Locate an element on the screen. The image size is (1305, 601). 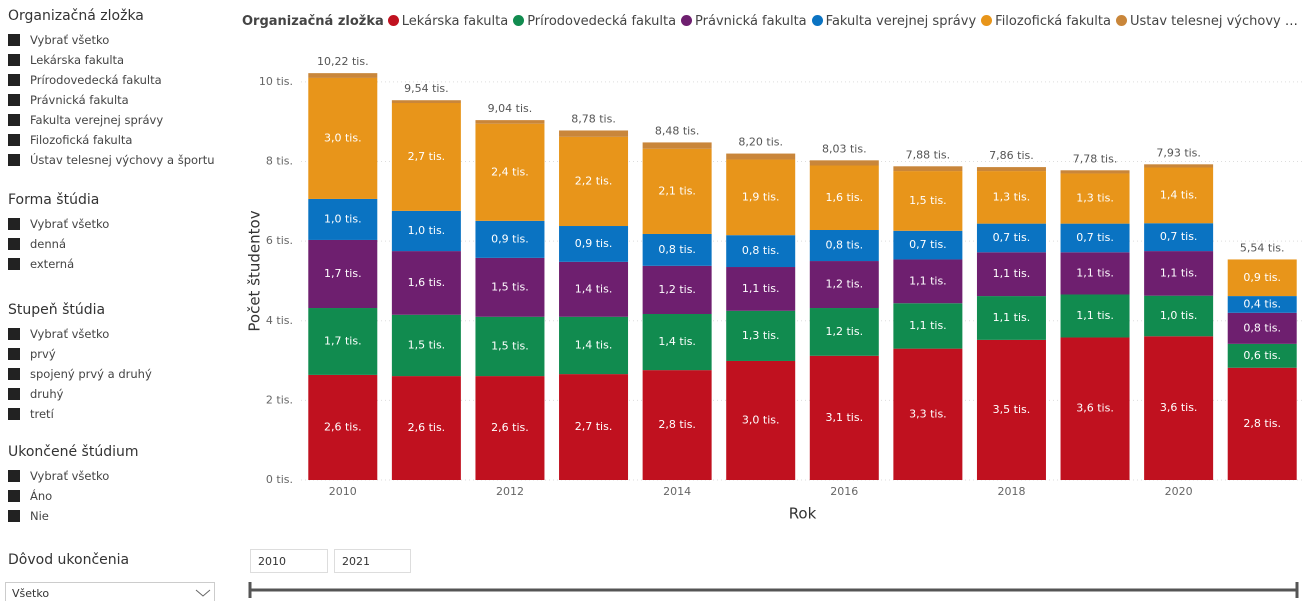
slicer-item: Nie is located at coordinates (28, 516).